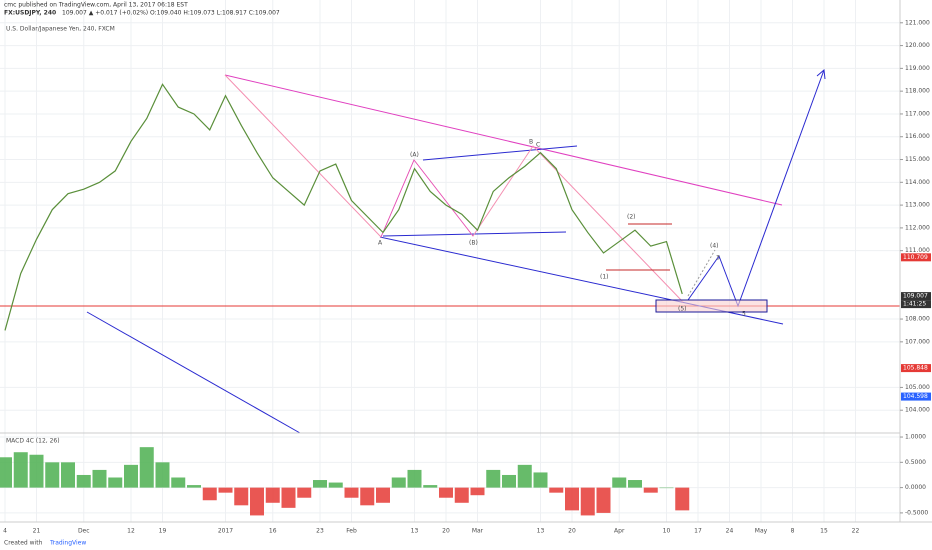 This screenshot has width=932, height=550. What do you see at coordinates (414, 155) in the screenshot?
I see `annotation: (A)` at bounding box center [414, 155].